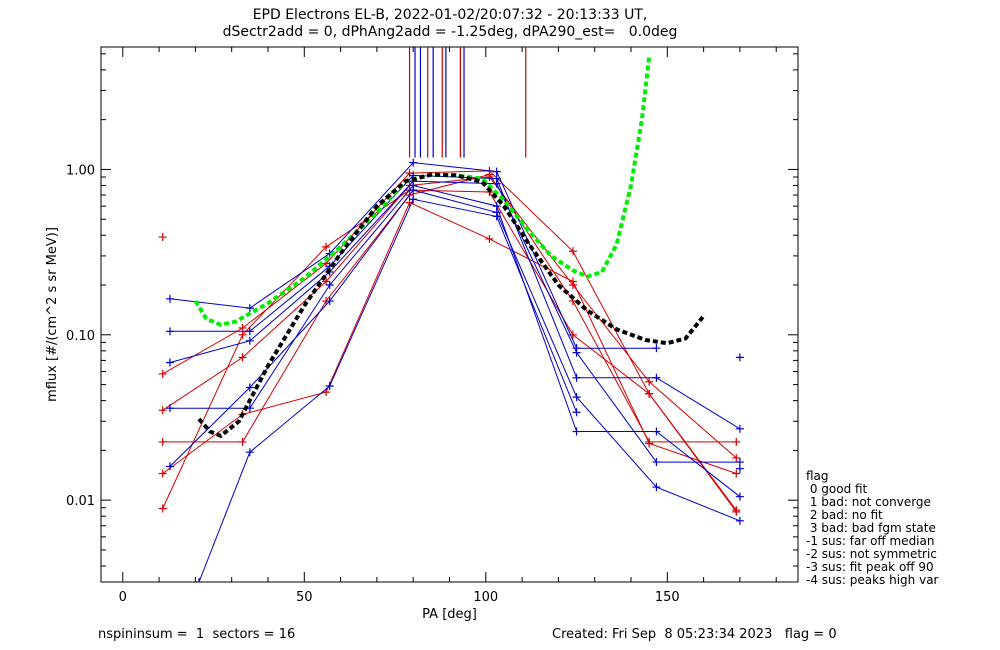 This screenshot has width=1000, height=650. Describe the element at coordinates (80, 336) in the screenshot. I see `y-tick-label: 0.10` at that location.